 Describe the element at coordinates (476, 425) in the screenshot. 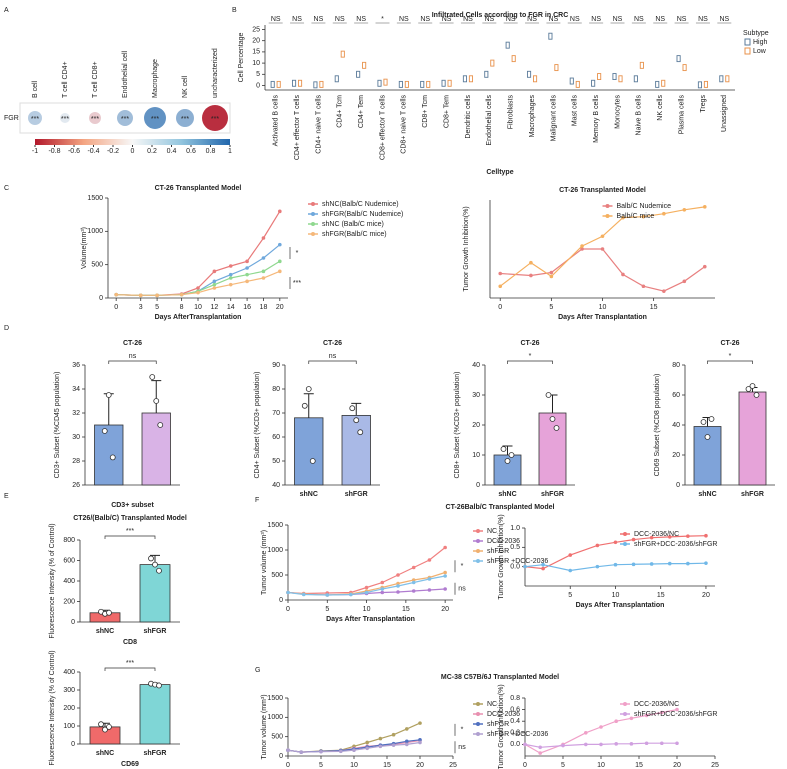

I see `y-tick-label: 20` at that location.